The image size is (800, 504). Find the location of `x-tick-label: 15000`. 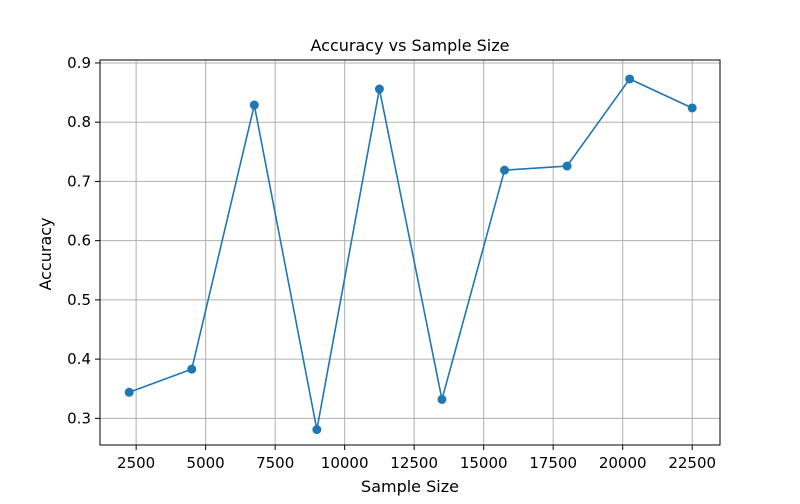

x-tick-label: 15000 is located at coordinates (484, 463).